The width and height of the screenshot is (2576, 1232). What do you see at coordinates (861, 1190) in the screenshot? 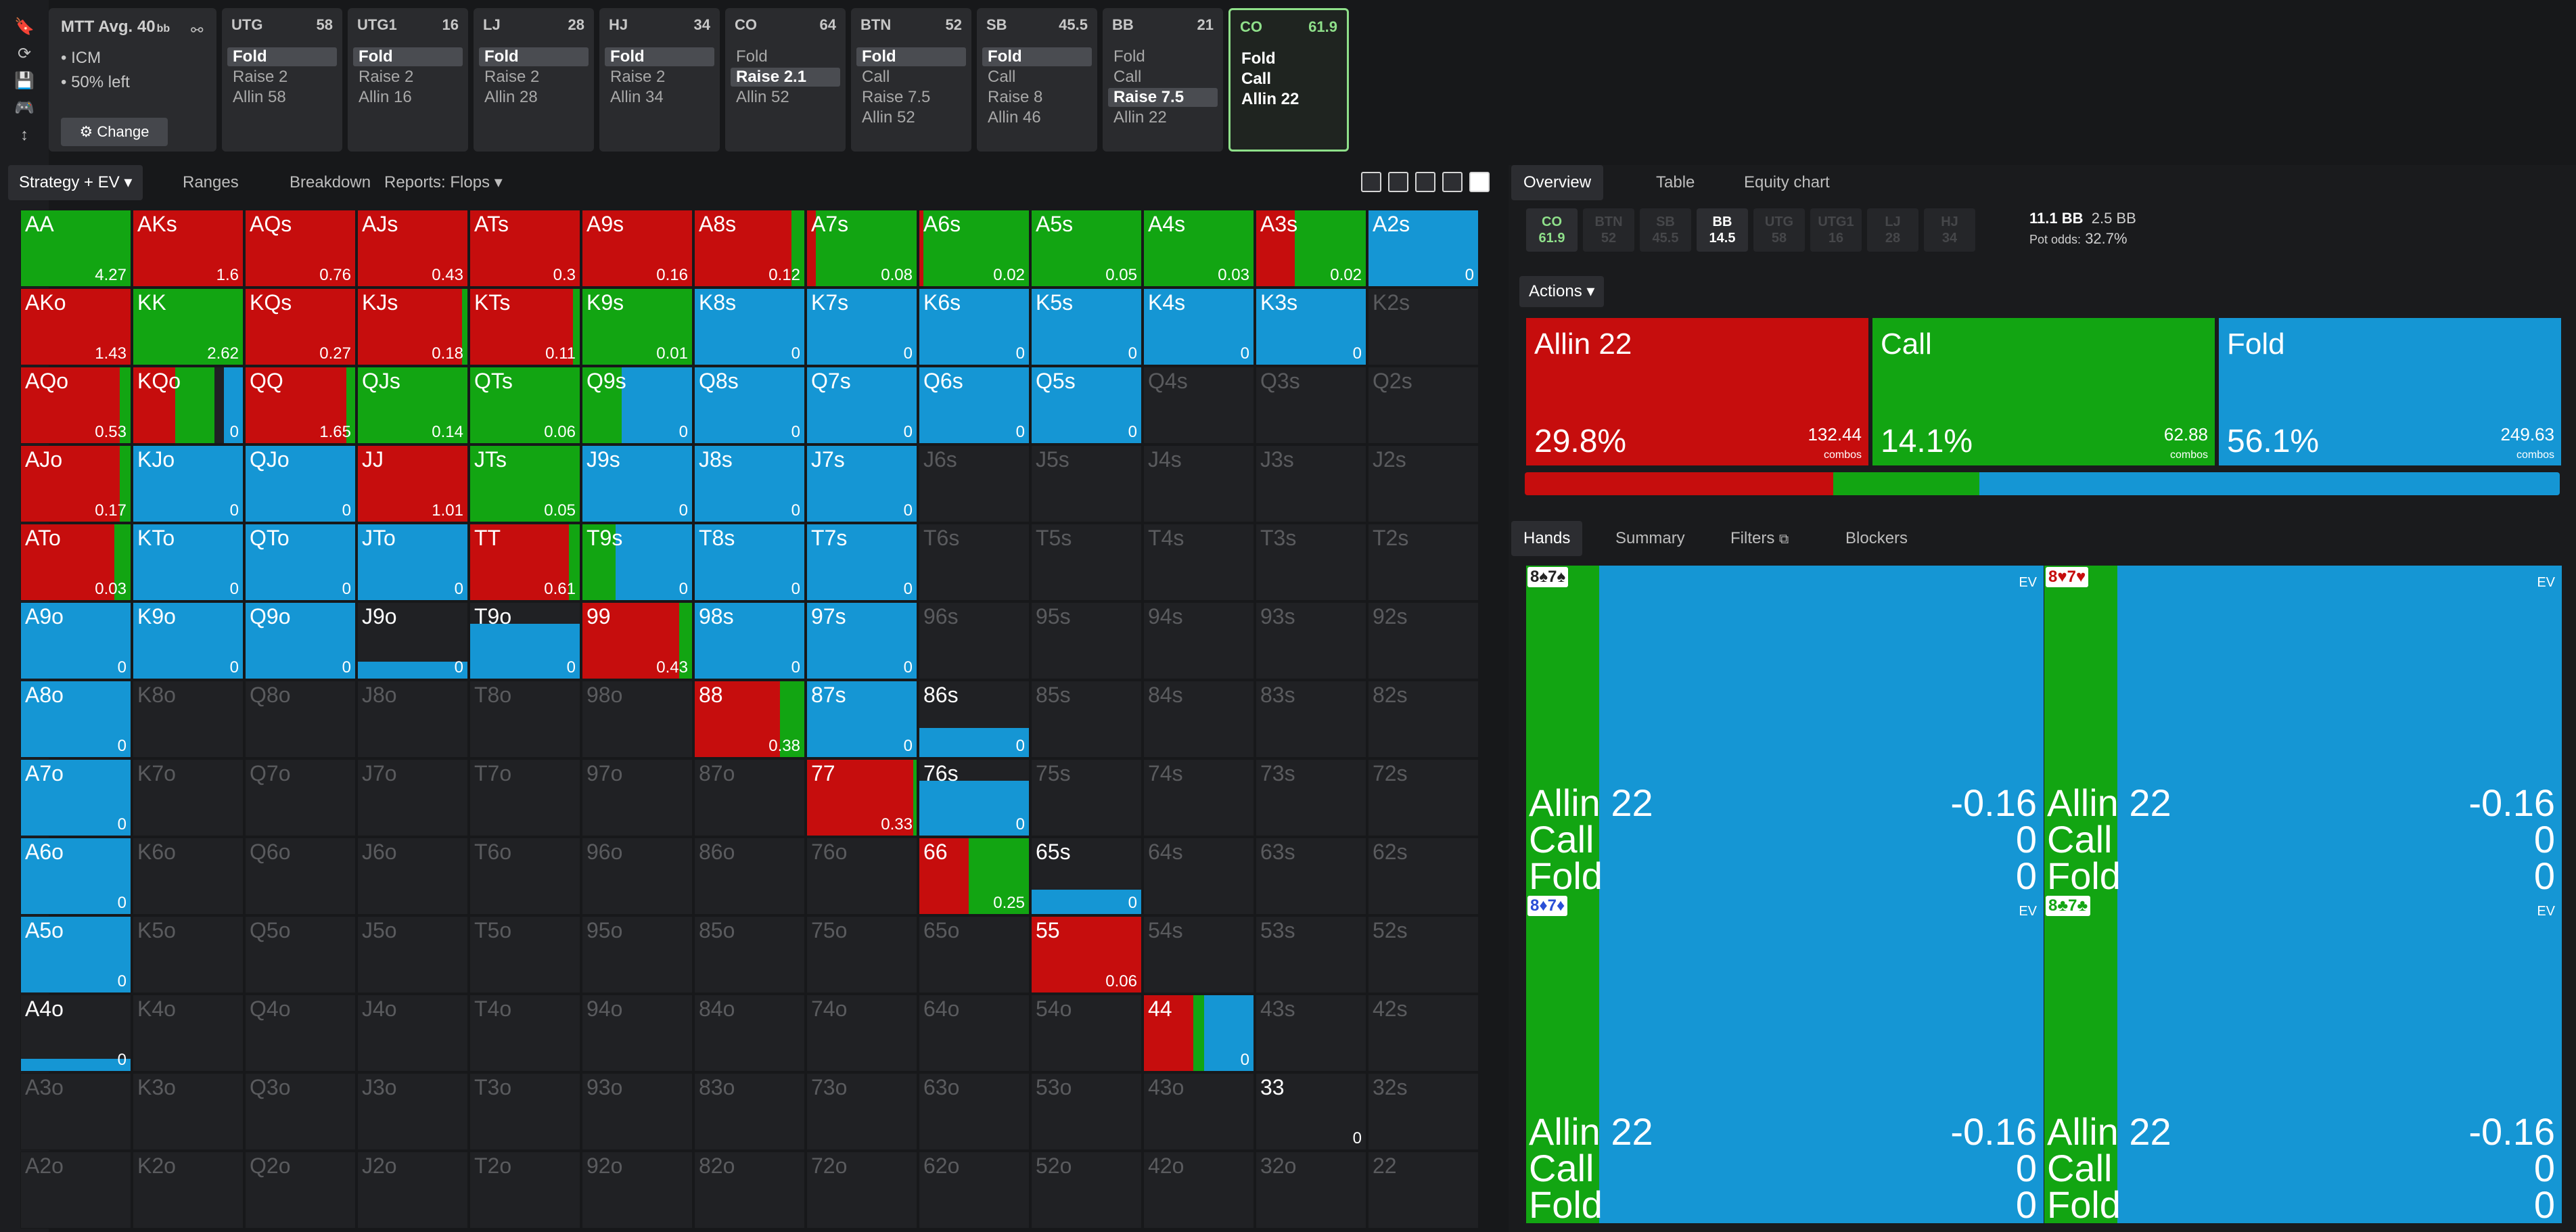
I see `matrix-cell-72o: 72o` at bounding box center [861, 1190].